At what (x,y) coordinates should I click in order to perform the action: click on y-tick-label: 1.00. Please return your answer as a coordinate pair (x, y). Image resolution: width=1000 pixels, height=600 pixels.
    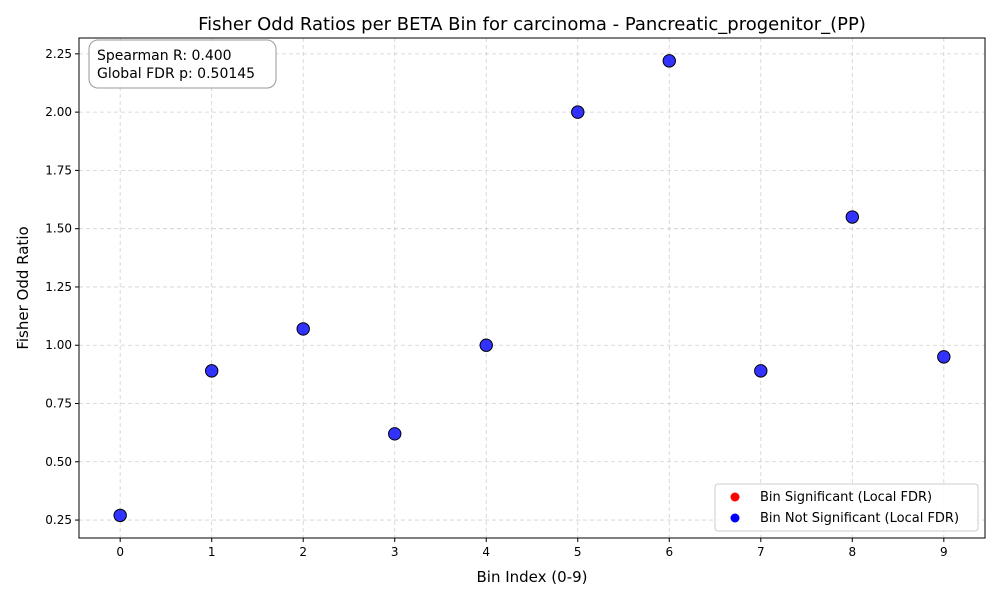
    Looking at the image, I should click on (58, 345).